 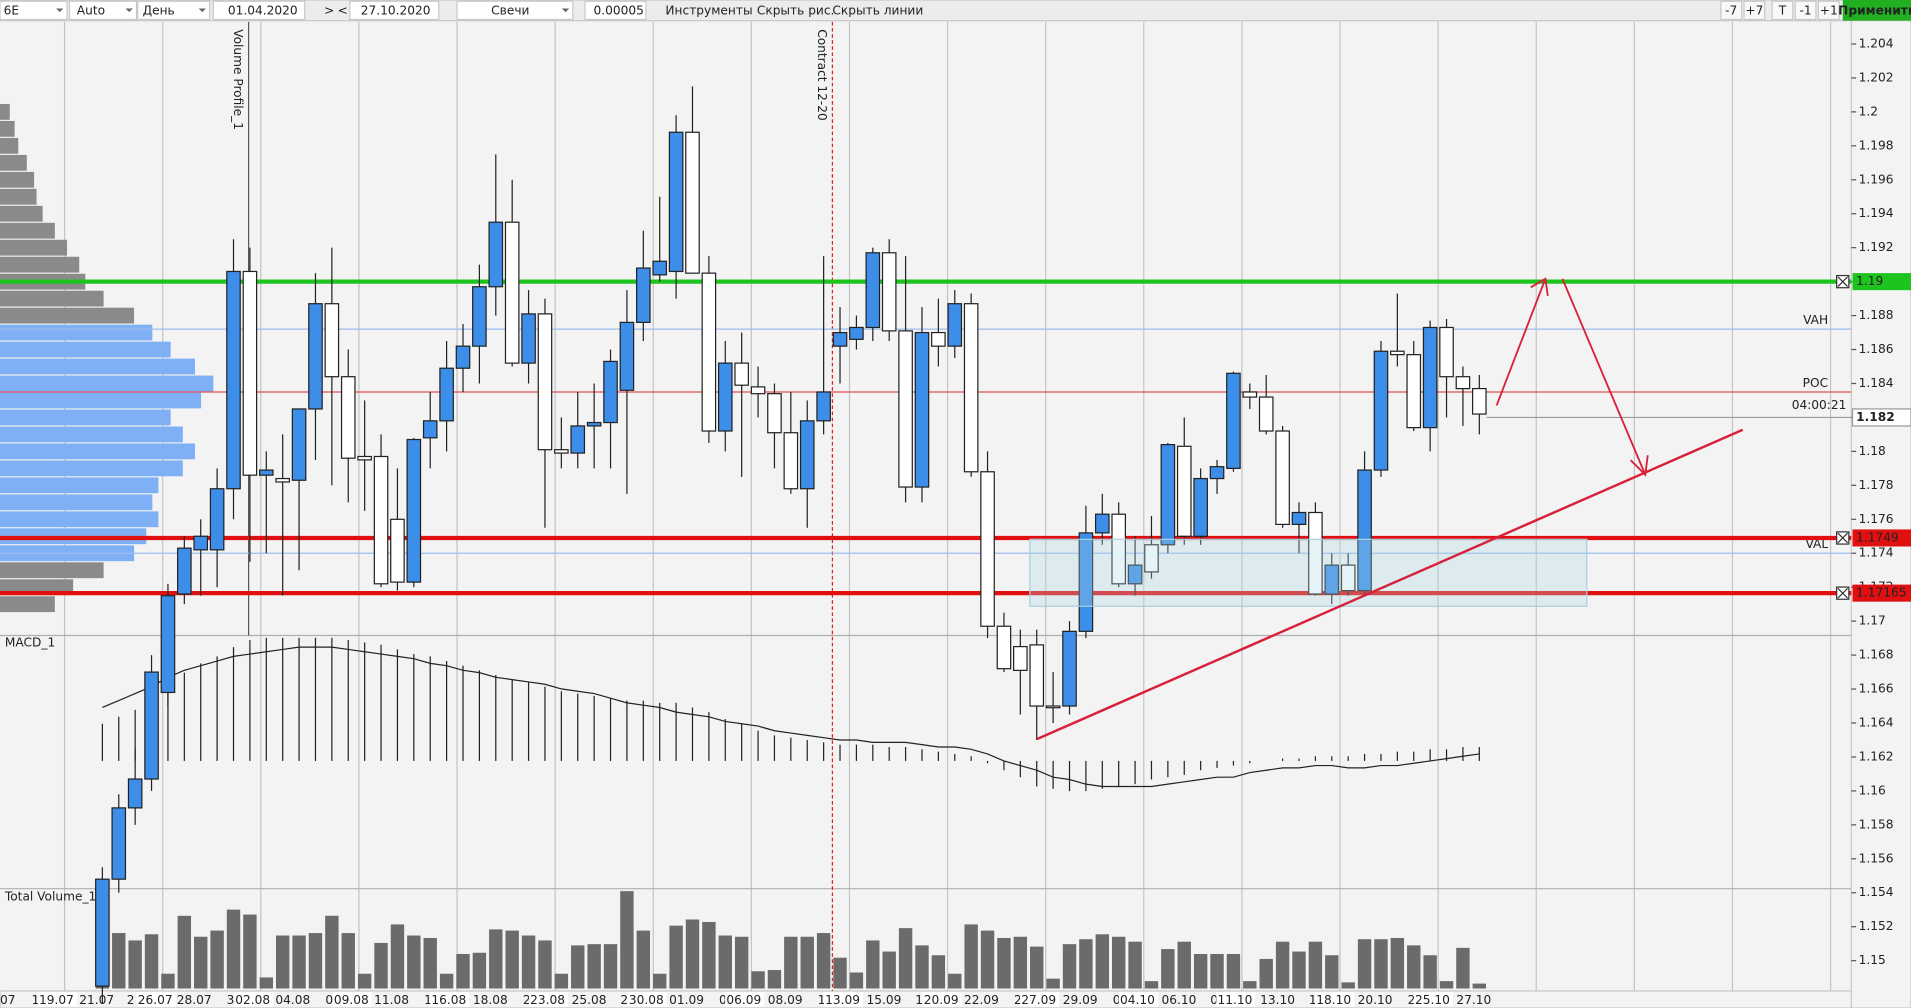 What do you see at coordinates (91, 10) in the screenshot?
I see `toolbar-scale: Auto` at bounding box center [91, 10].